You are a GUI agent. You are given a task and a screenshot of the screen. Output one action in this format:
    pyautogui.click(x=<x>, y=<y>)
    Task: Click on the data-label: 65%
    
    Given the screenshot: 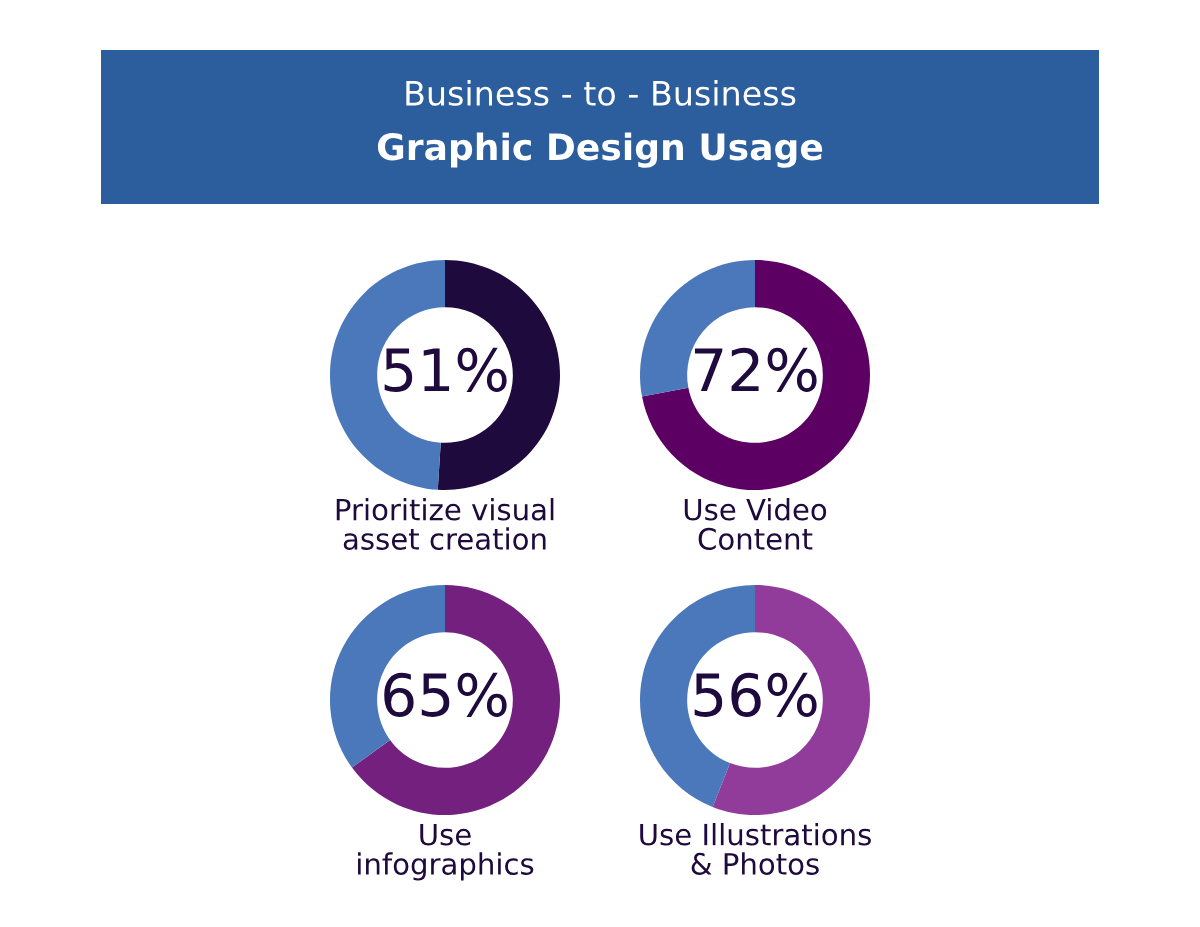 What is the action you would take?
    pyautogui.click(x=445, y=694)
    